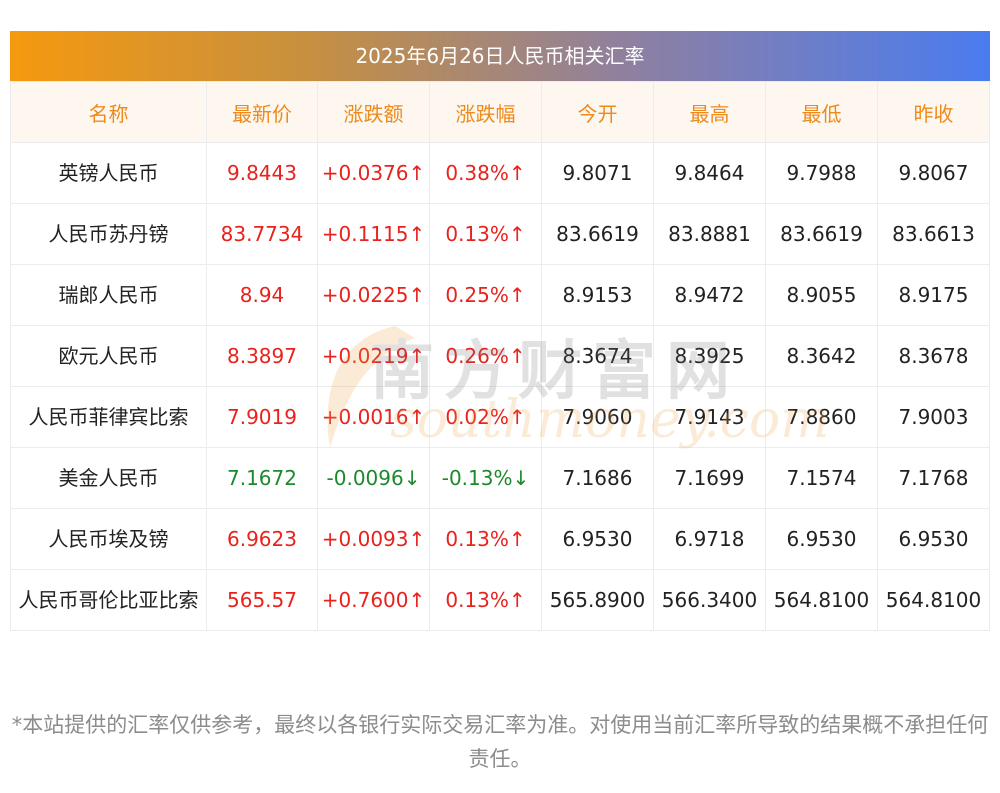 The height and width of the screenshot is (793, 1000). Describe the element at coordinates (709, 173) in the screenshot. I see `rate-high: 9.8464` at that location.